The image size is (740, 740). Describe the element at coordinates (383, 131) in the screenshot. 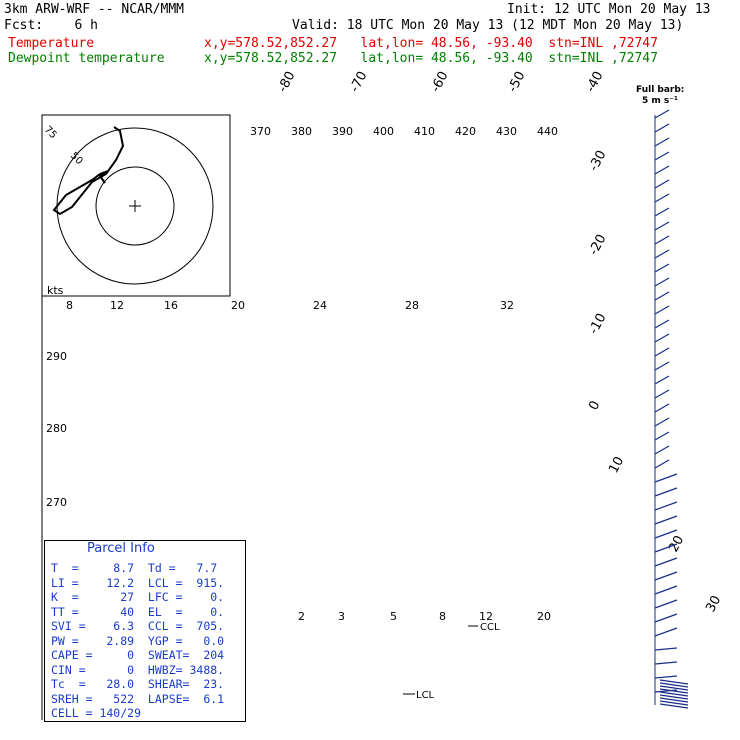

I see `theta-label: 400` at that location.